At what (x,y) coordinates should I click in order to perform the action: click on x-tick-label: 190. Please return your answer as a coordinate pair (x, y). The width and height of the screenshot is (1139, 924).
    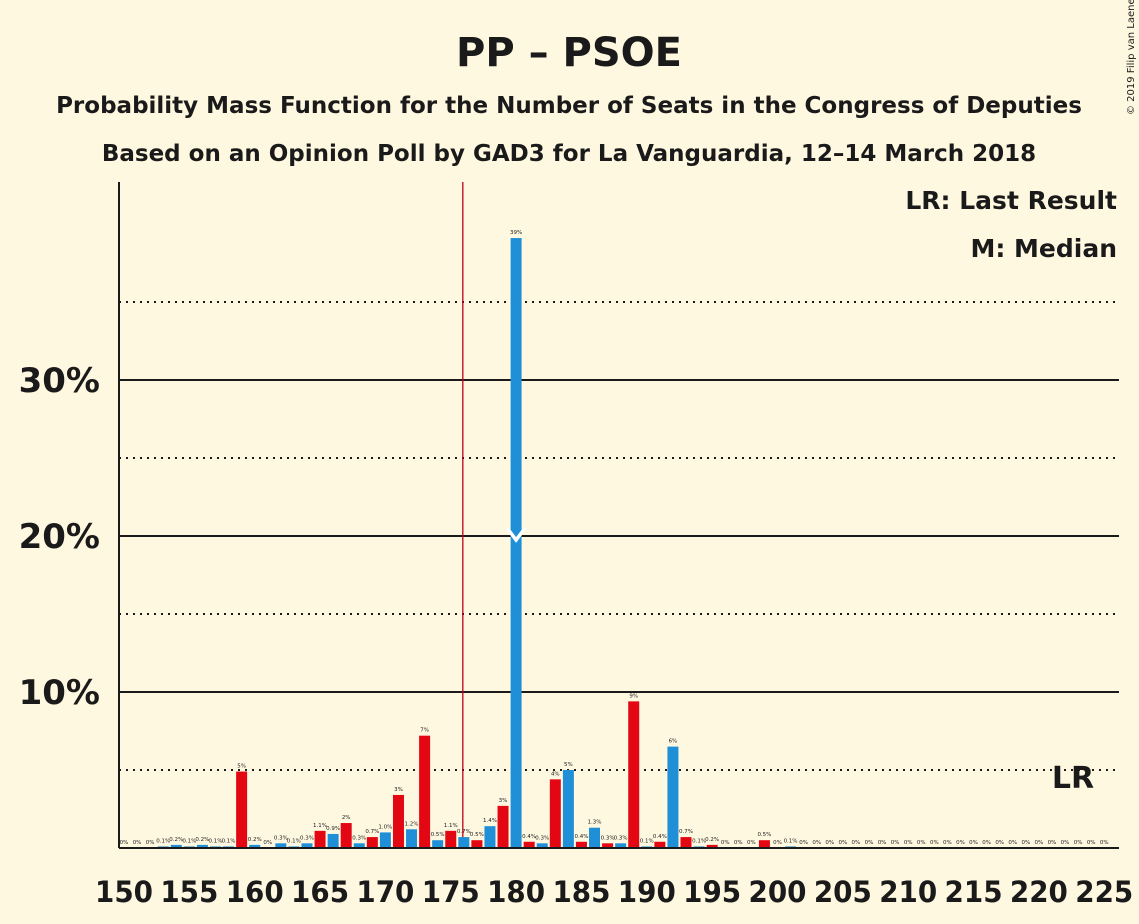
    Looking at the image, I should click on (647, 892).